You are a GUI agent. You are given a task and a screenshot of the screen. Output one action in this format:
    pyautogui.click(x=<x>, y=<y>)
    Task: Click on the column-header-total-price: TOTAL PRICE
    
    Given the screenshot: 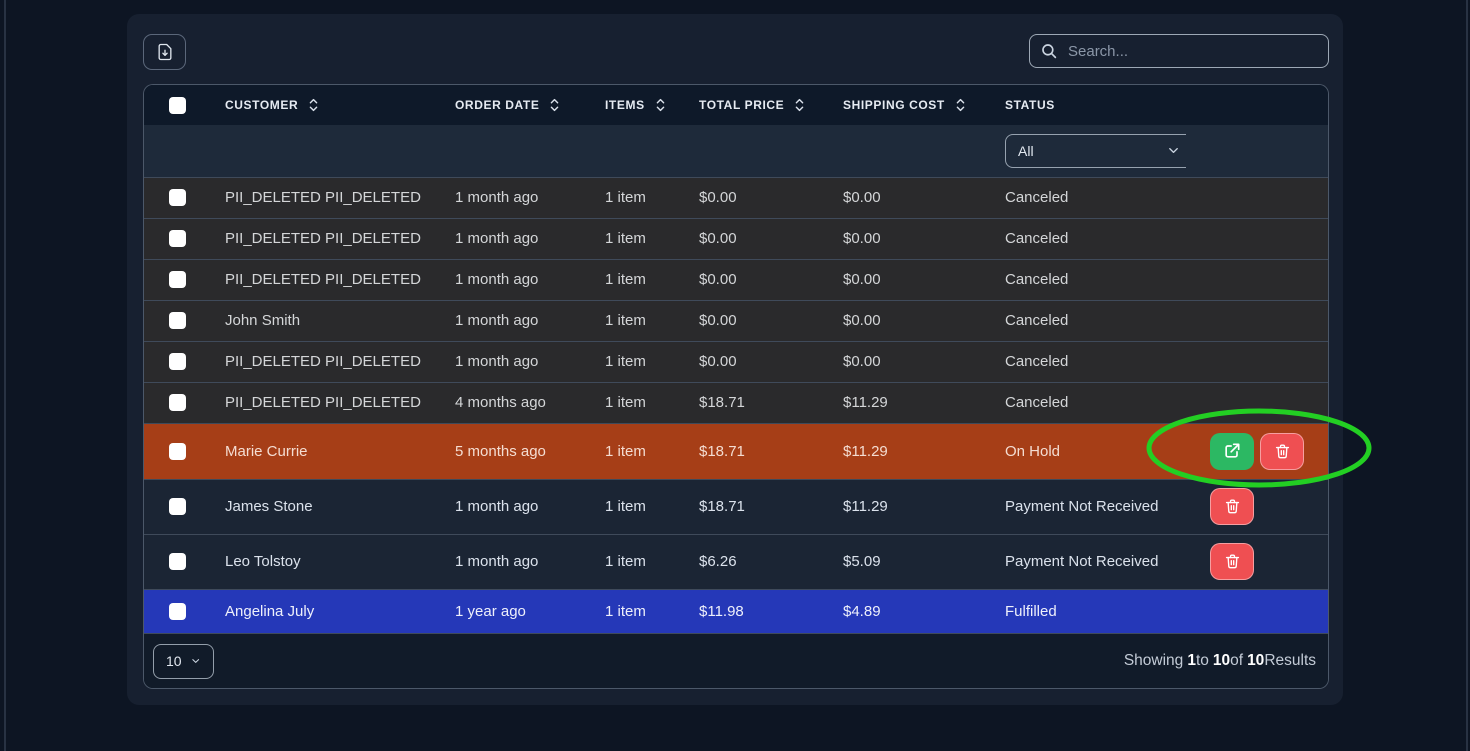 What is the action you would take?
    pyautogui.click(x=757, y=105)
    